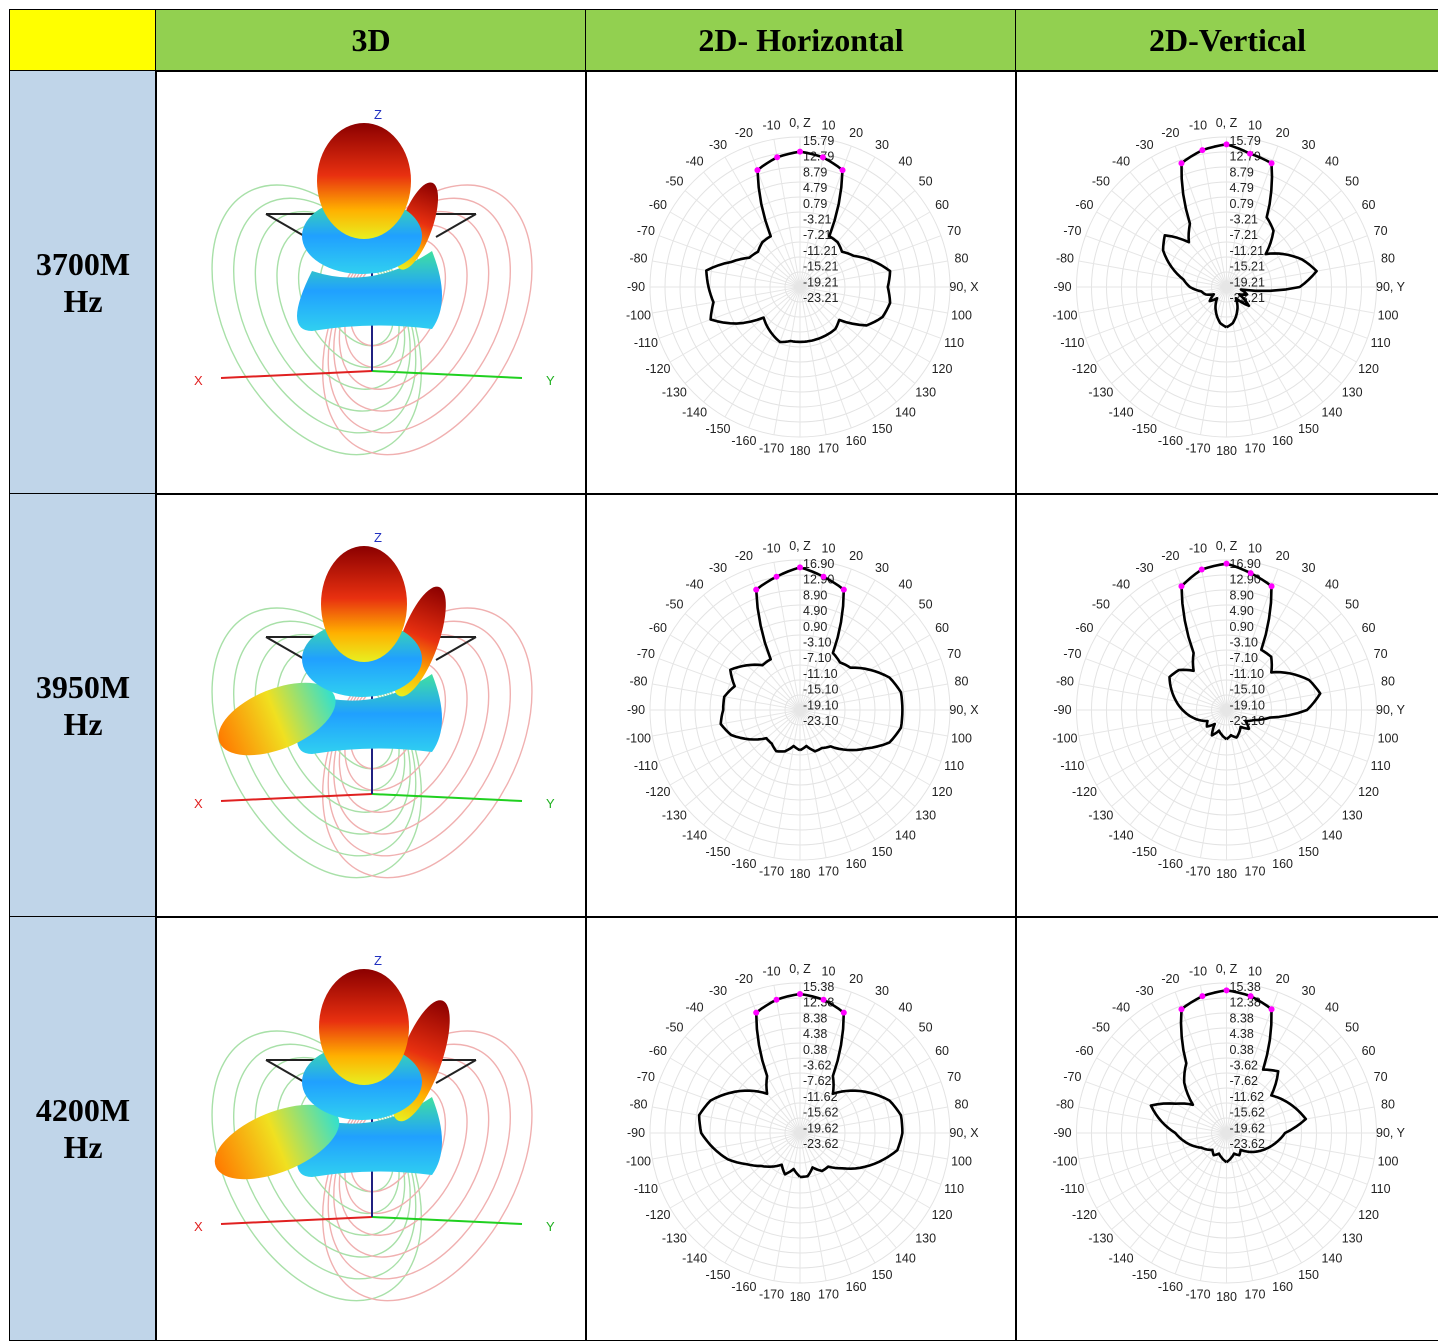  What do you see at coordinates (717, 852) in the screenshot?
I see `angle-tick-label: -150` at bounding box center [717, 852].